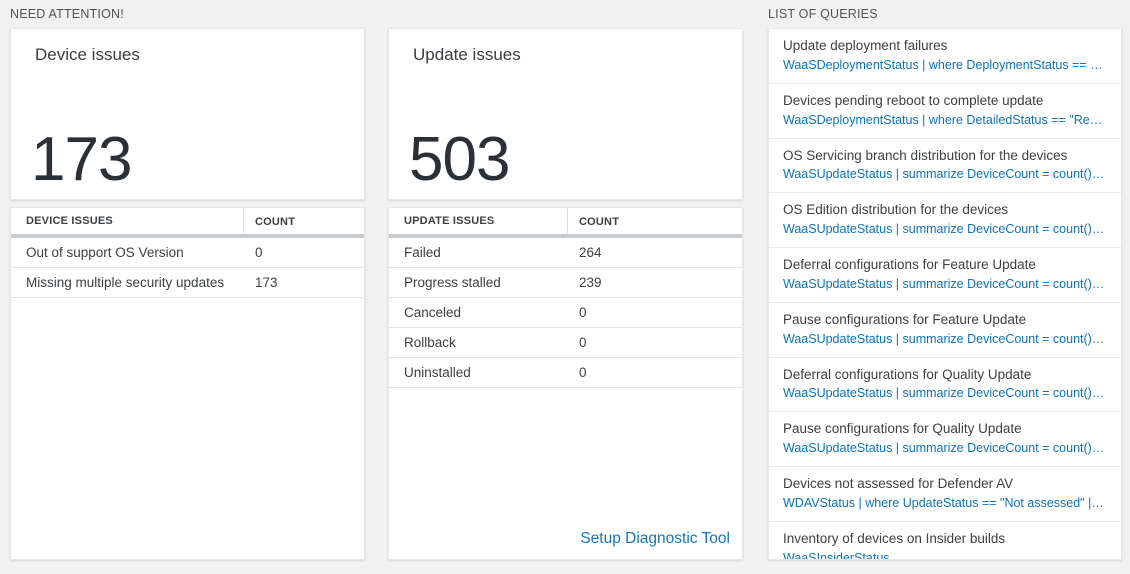  I want to click on row-label: Failed, so click(422, 252).